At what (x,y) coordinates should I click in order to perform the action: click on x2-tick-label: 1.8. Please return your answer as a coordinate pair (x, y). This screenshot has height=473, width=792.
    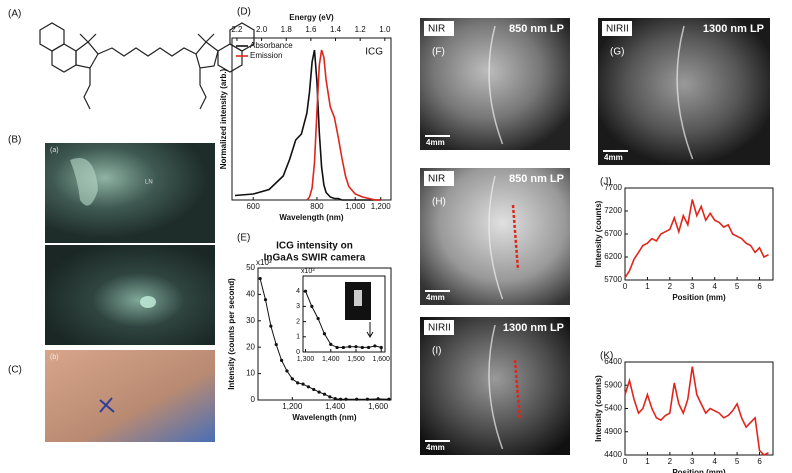
    Looking at the image, I should click on (287, 29).